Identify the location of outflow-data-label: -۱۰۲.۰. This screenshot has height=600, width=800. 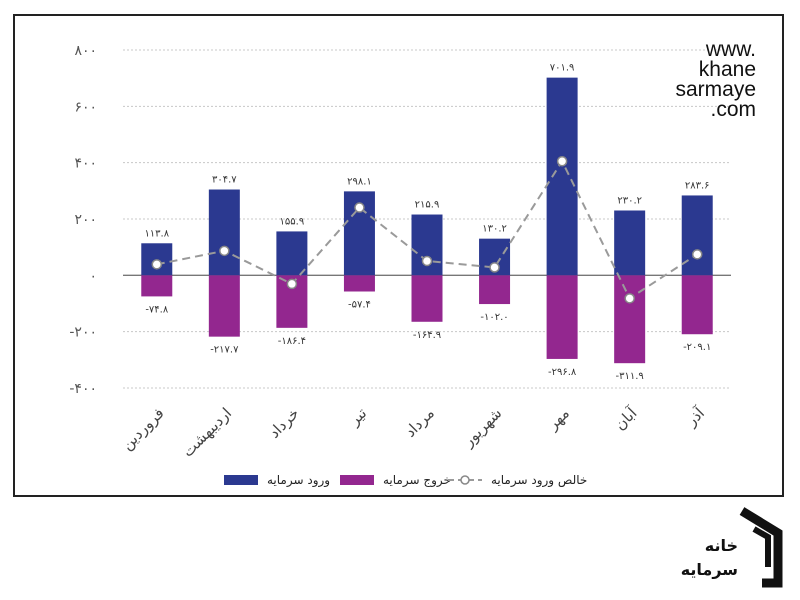
(494, 317).